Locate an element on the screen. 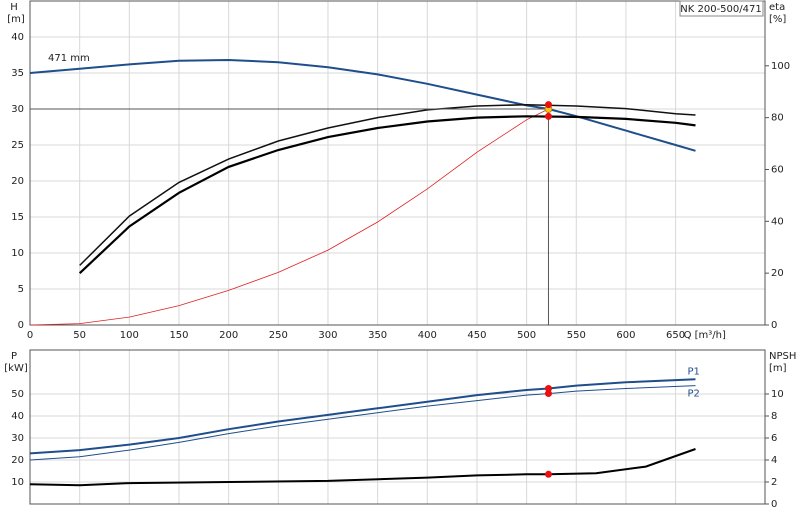 The height and width of the screenshot is (520, 800). x-tick-label: 150 is located at coordinates (178, 335).